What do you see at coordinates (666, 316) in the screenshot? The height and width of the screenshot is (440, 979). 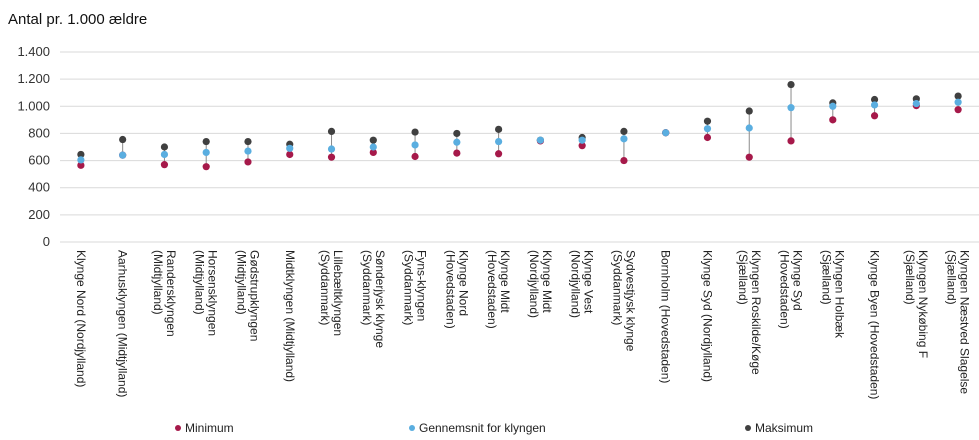 I see `x-tick-label: Bornholm (Hovedstaden)` at bounding box center [666, 316].